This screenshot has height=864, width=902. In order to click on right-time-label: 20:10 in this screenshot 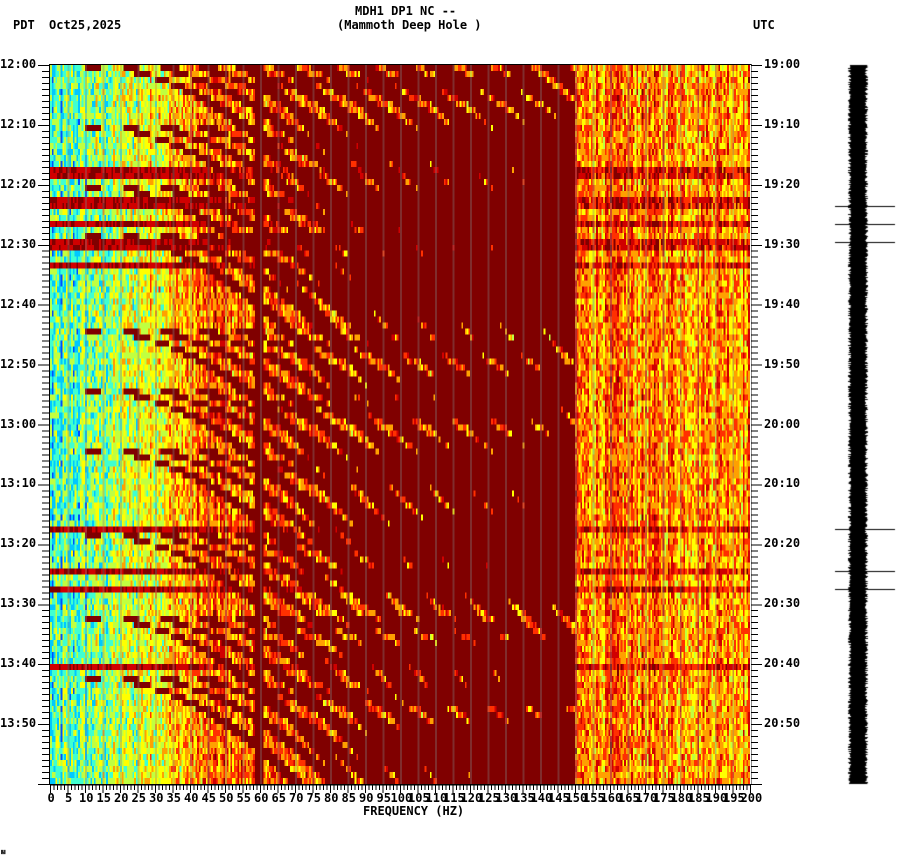, I will do `click(782, 483)`.